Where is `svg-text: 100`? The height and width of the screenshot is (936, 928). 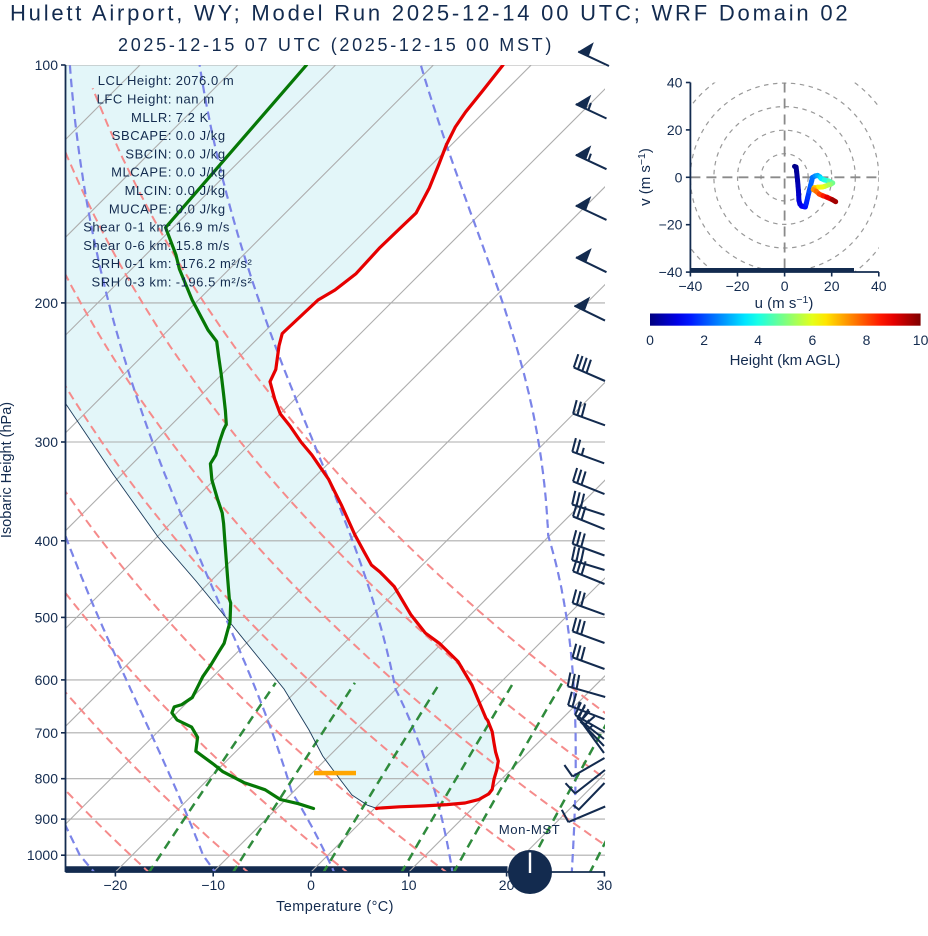
svg-text: 100 is located at coordinates (47, 65).